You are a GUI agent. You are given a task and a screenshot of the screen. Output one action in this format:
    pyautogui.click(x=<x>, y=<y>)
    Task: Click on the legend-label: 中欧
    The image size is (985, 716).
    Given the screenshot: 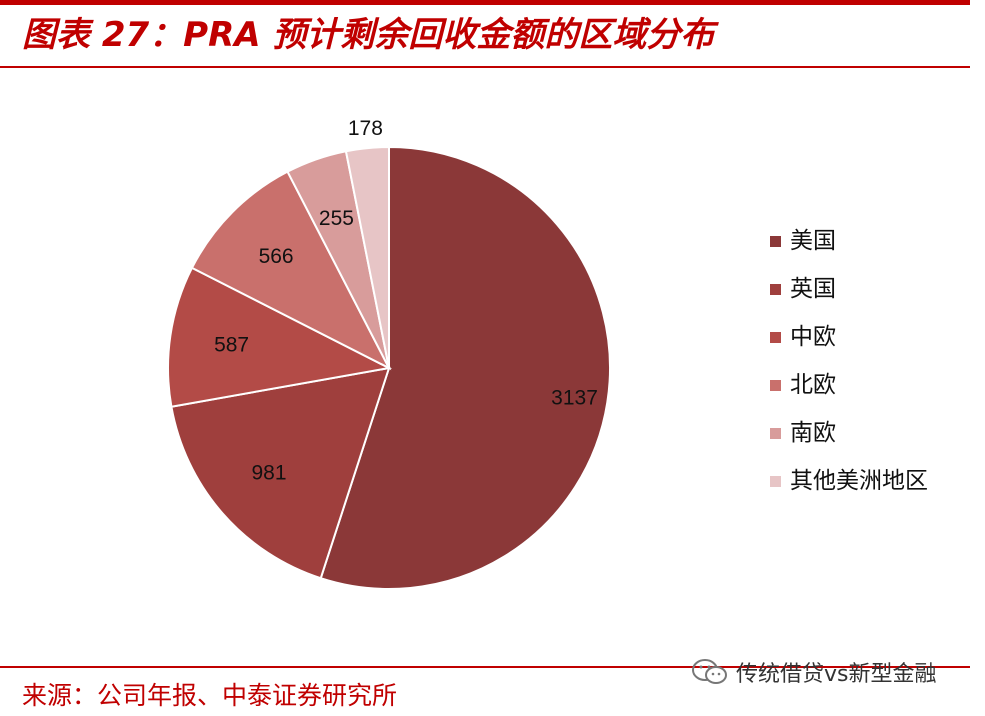 What is the action you would take?
    pyautogui.click(x=813, y=337)
    